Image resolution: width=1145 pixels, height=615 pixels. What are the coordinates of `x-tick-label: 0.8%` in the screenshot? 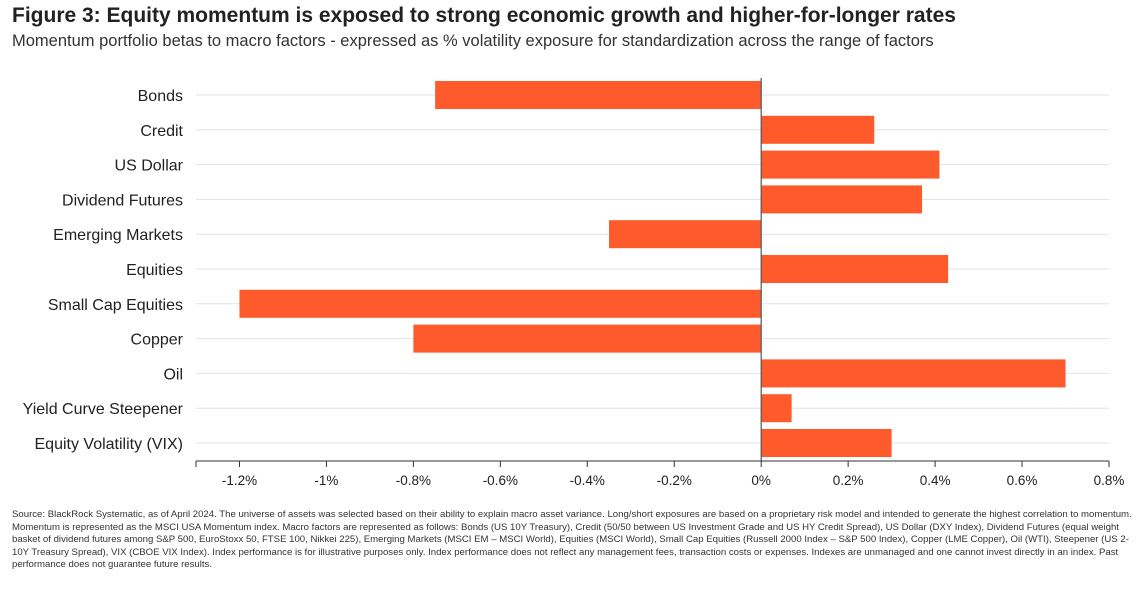 It's located at (1109, 480).